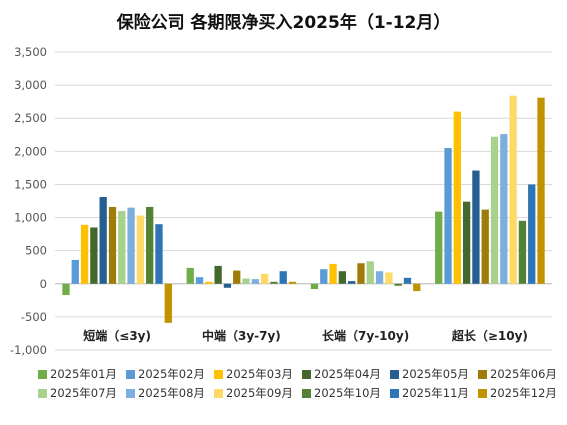 The width and height of the screenshot is (567, 425). I want to click on legend-label: 2025年05月, so click(435, 374).